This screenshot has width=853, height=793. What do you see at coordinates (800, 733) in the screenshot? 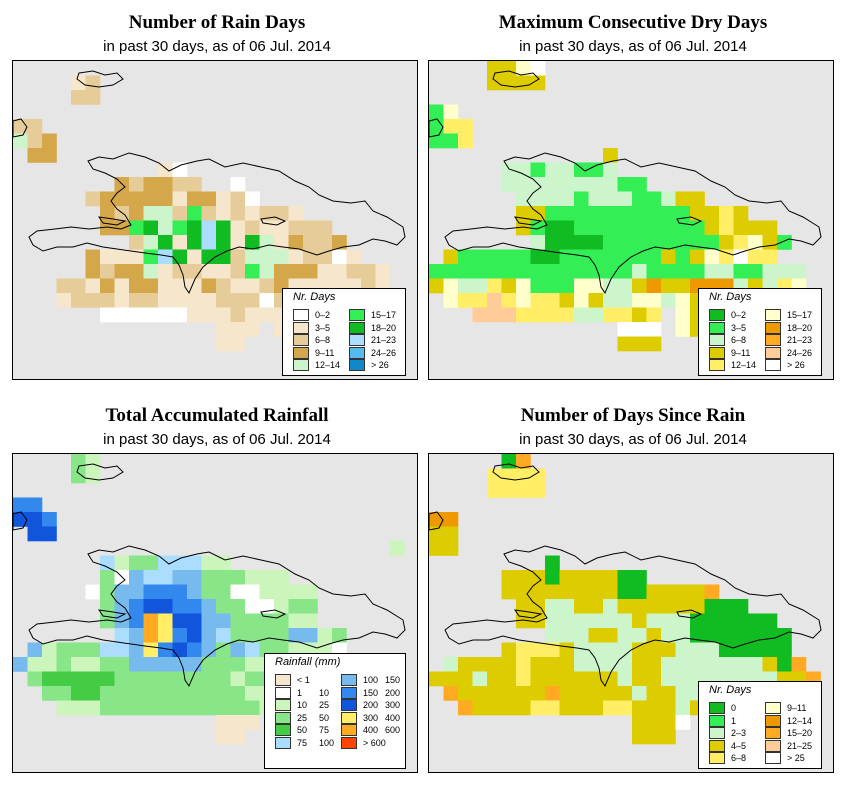
I see `legend-label: 15–20` at bounding box center [800, 733].